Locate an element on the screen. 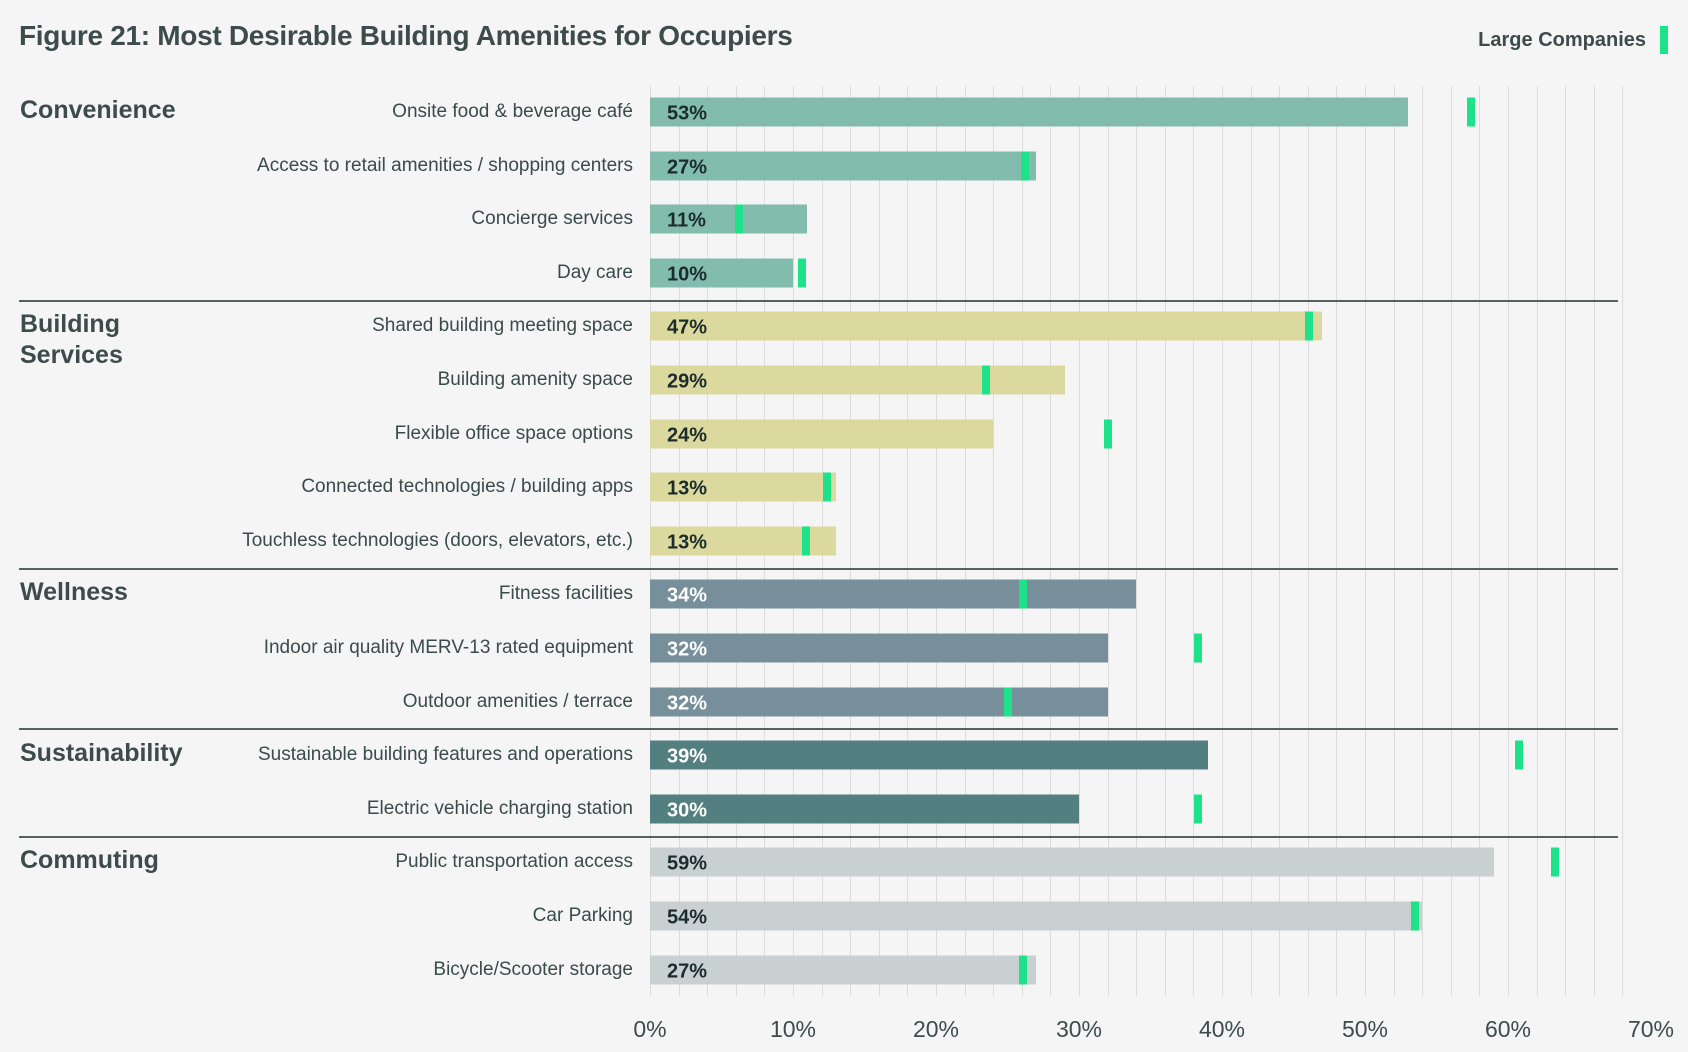  bar: 53% is located at coordinates (1029, 112).